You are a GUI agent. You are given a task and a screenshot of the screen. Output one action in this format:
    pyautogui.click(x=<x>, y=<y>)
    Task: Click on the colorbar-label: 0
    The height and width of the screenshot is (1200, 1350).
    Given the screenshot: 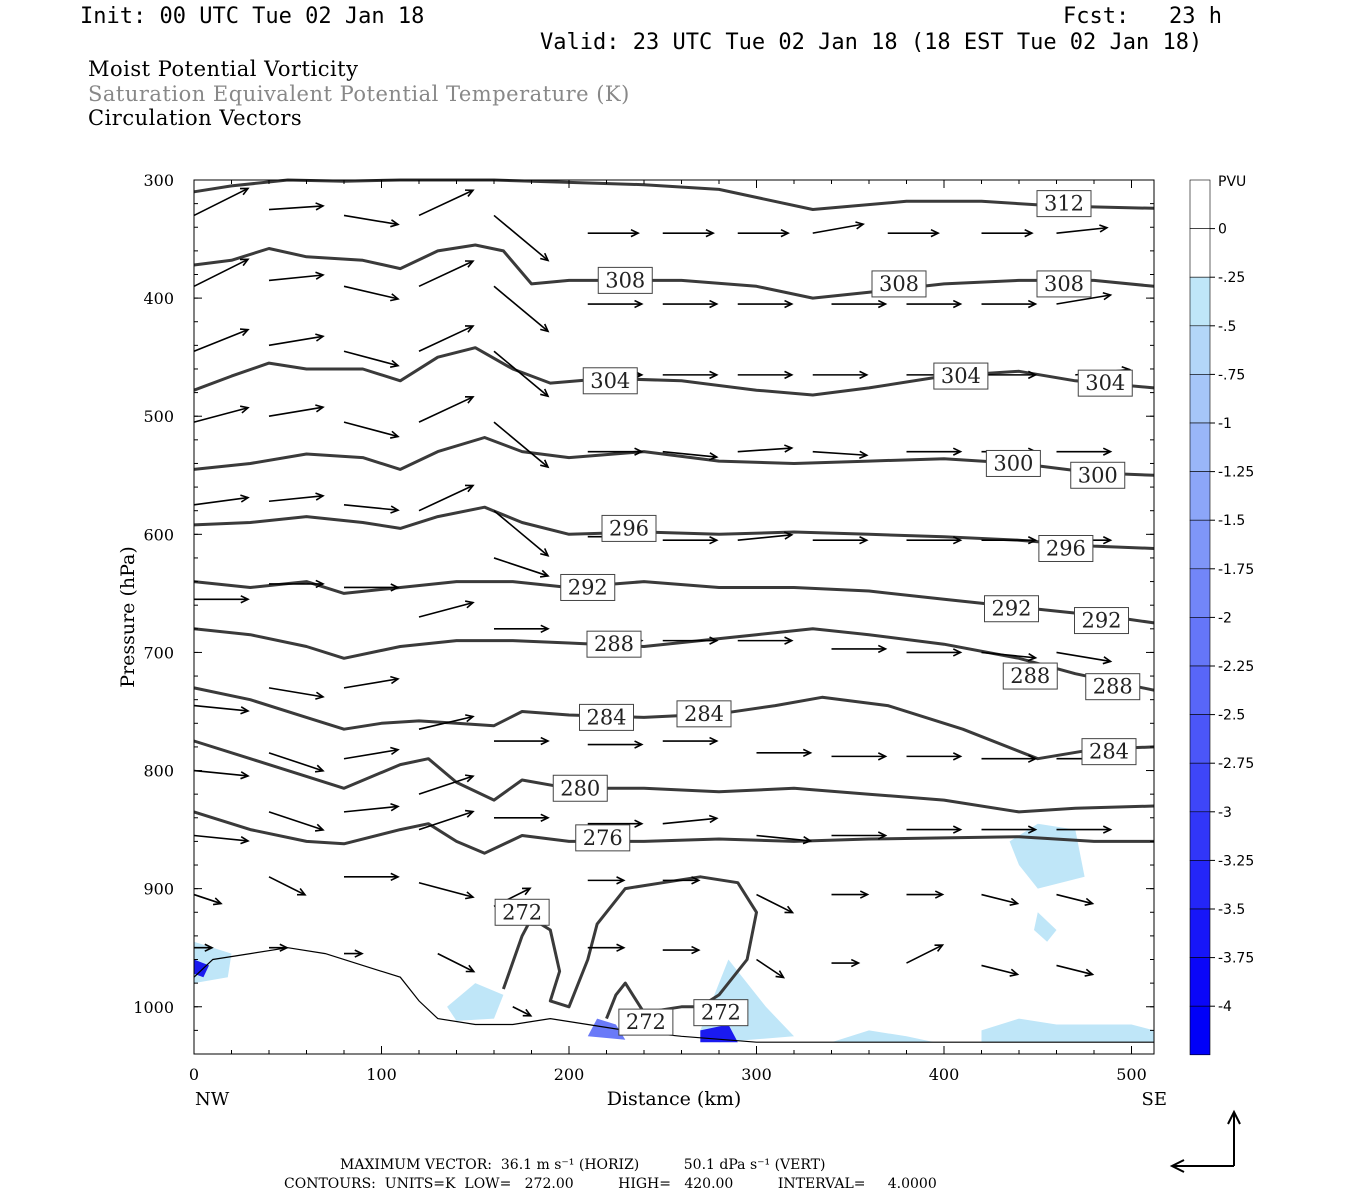 What is the action you would take?
    pyautogui.click(x=1222, y=230)
    